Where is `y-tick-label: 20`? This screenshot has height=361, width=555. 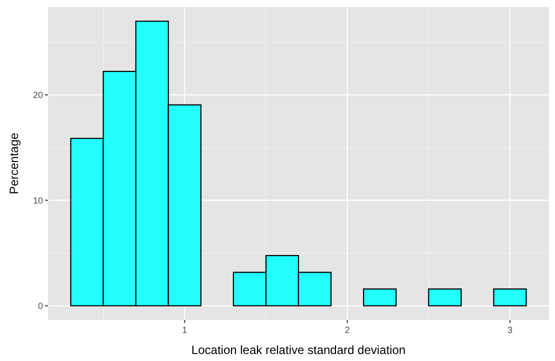
y-tick-label: 20 is located at coordinates (37, 95).